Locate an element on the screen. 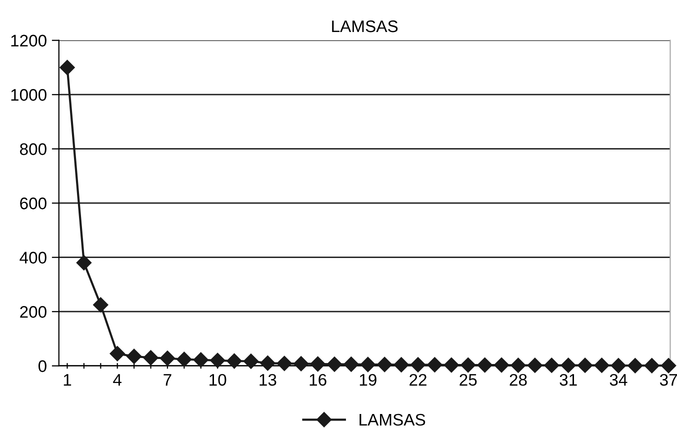  y-tick-label: 600 is located at coordinates (33, 204).